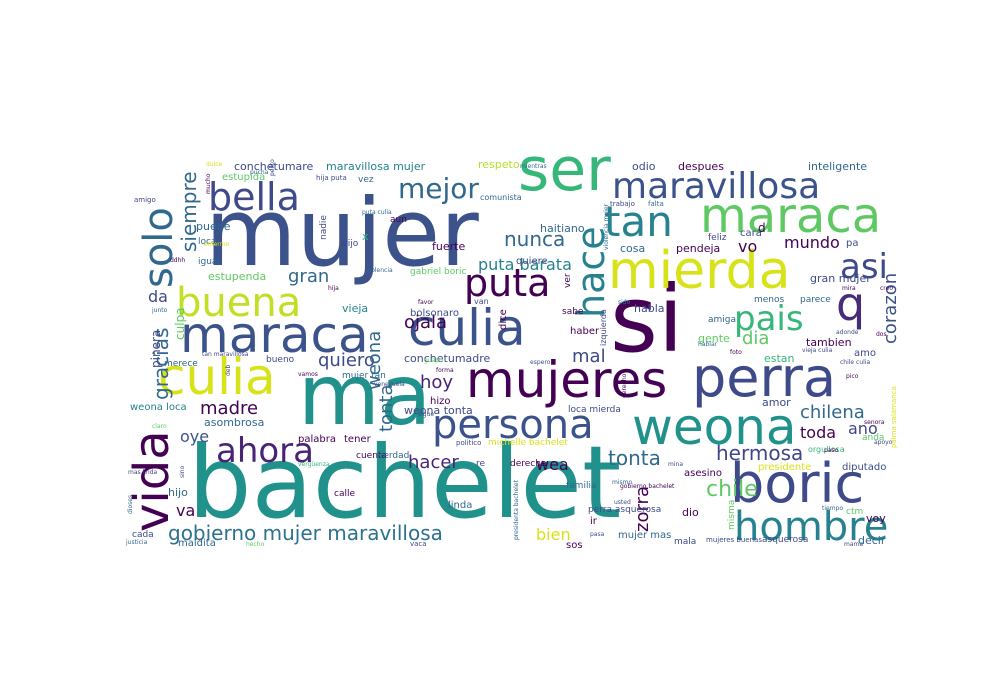  I want to click on word: pico, so click(852, 376).